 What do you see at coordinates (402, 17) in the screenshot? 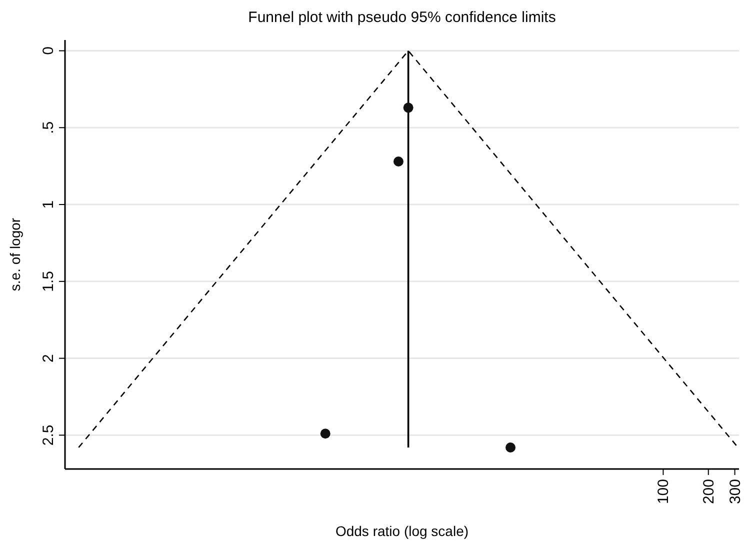
I see `chart-title: Funnel plot with pseudo 95% confidence limits` at bounding box center [402, 17].